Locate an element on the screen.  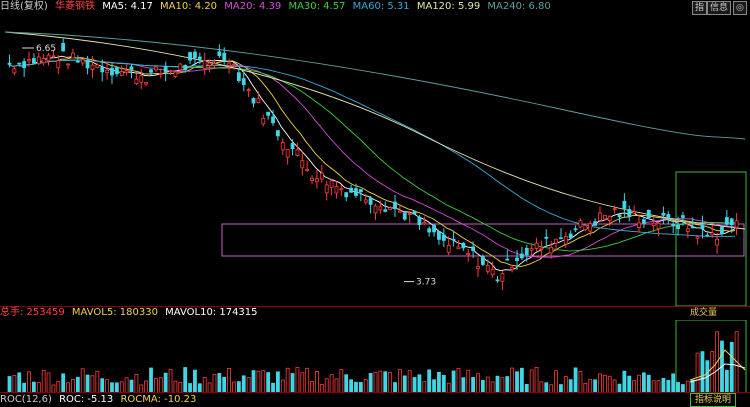
indicator-button: 指 is located at coordinates (700, 8).